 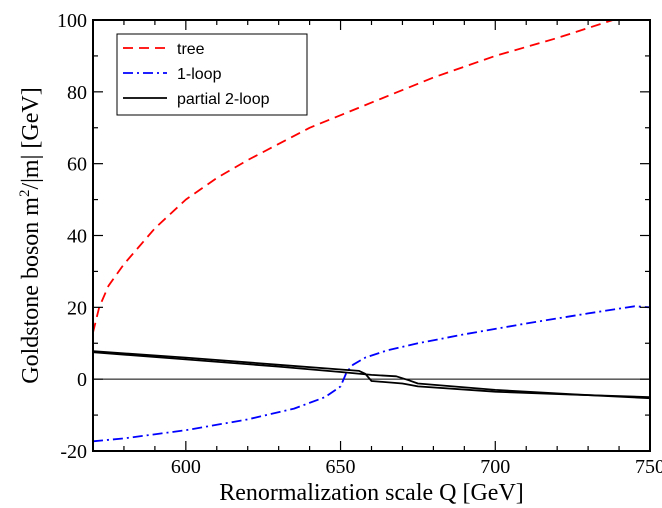 What do you see at coordinates (77, 237) in the screenshot?
I see `y-tick-label: 40` at bounding box center [77, 237].